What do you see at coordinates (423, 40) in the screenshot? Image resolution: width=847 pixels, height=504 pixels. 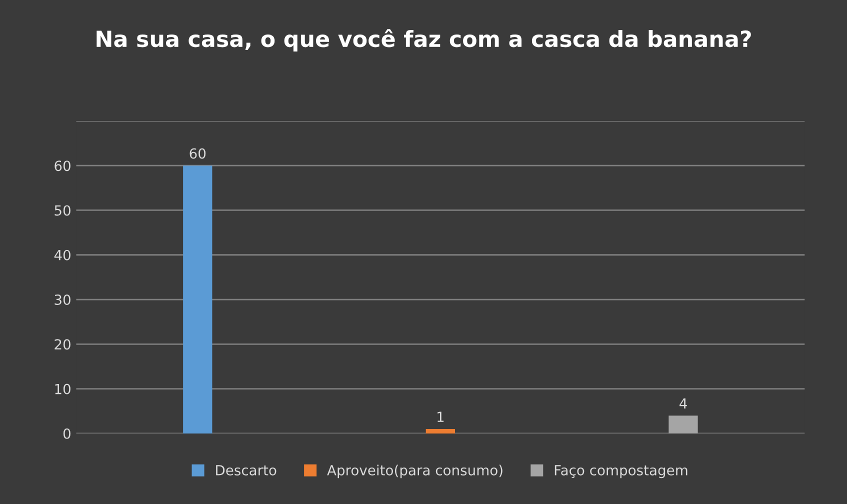 I see `chart-title: Na sua casa, o que você faz com a casca da banana?` at bounding box center [423, 40].